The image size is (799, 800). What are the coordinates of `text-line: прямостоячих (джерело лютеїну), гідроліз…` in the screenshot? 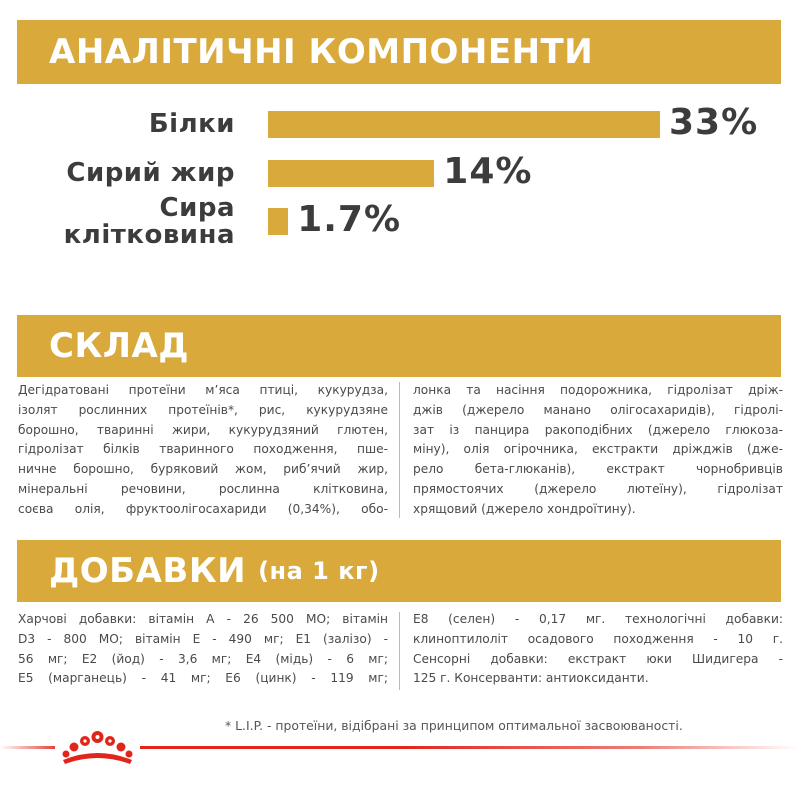 It's located at (598, 488).